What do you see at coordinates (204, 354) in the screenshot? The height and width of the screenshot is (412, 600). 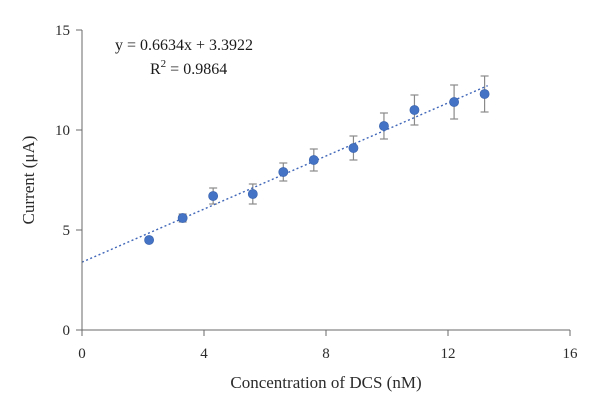 I see `x-tick-label: 4` at bounding box center [204, 354].